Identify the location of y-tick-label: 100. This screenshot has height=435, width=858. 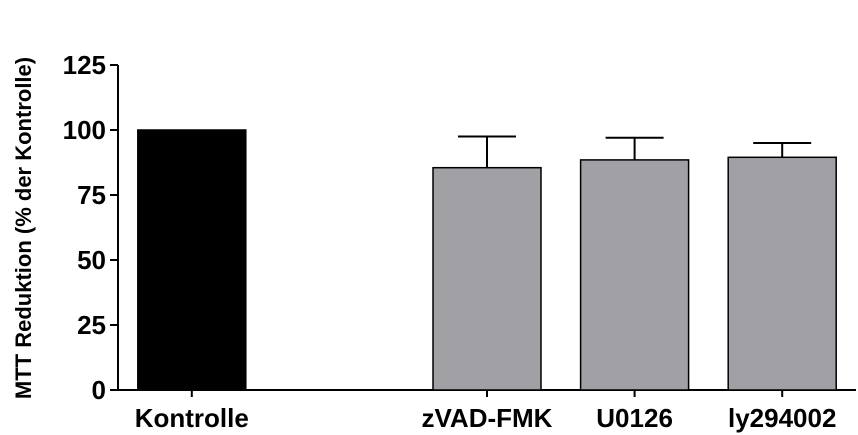
(84, 130).